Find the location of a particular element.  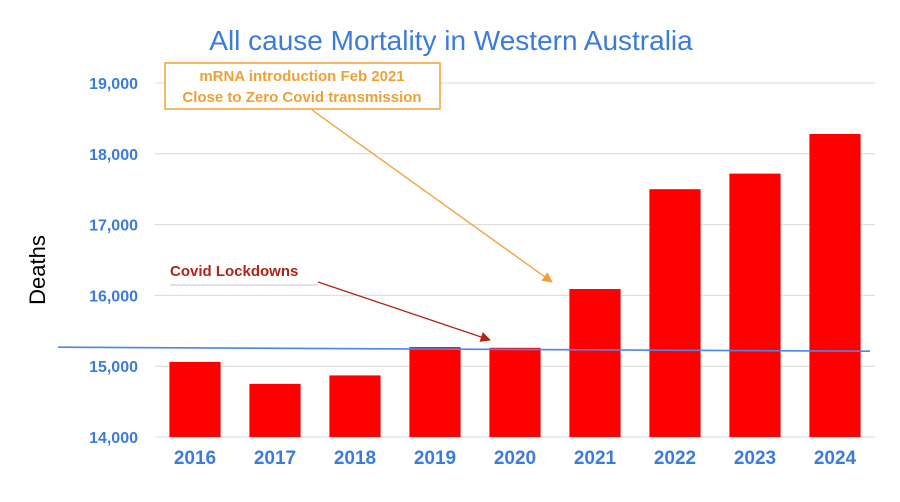

x-tick-label: 2024 is located at coordinates (835, 458).